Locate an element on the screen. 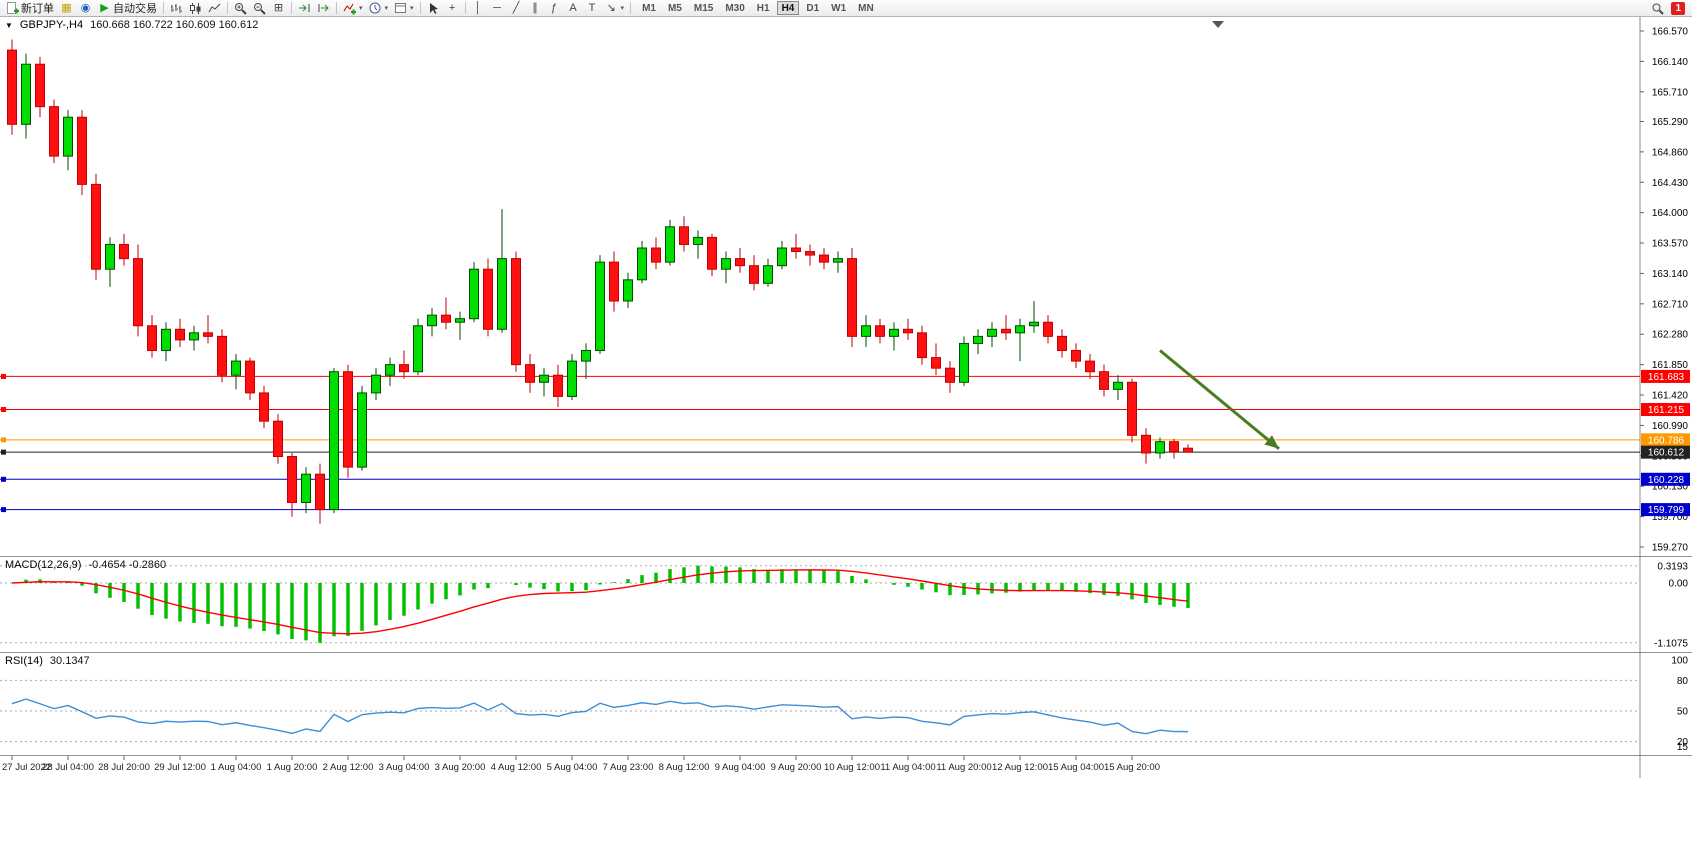 Image resolution: width=1692 pixels, height=841 pixels. indicators-icon is located at coordinates (349, 8).